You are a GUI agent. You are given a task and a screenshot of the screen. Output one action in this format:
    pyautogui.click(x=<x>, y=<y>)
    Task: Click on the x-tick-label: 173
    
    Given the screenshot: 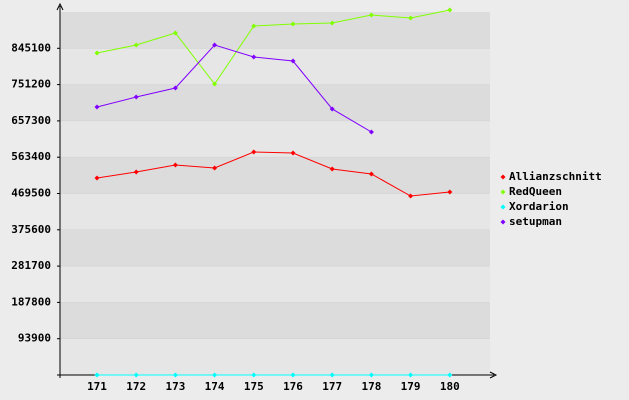 What is the action you would take?
    pyautogui.click(x=175, y=386)
    